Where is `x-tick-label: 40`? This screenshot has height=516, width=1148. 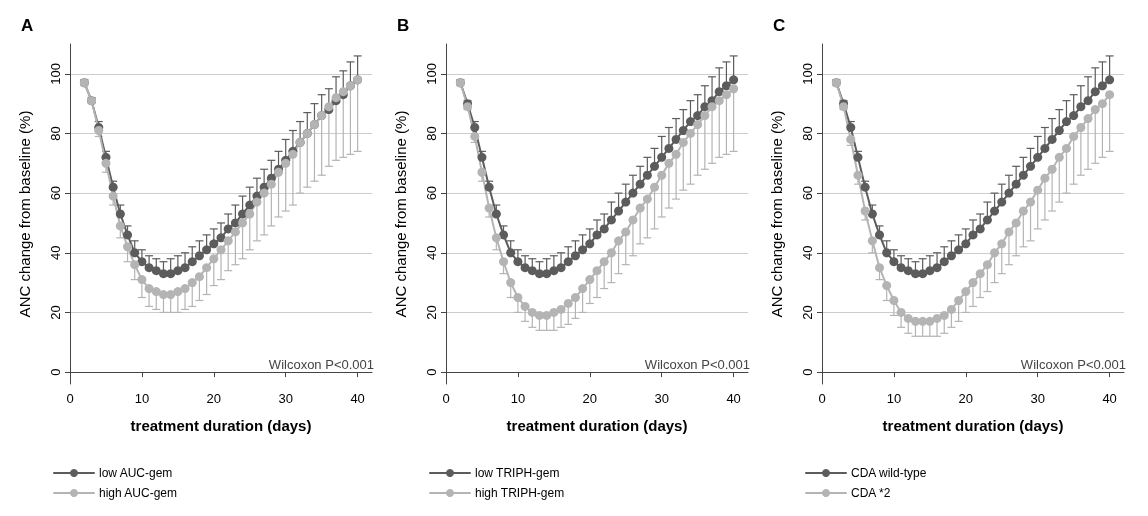
x-tick-label: 40 is located at coordinates (357, 398).